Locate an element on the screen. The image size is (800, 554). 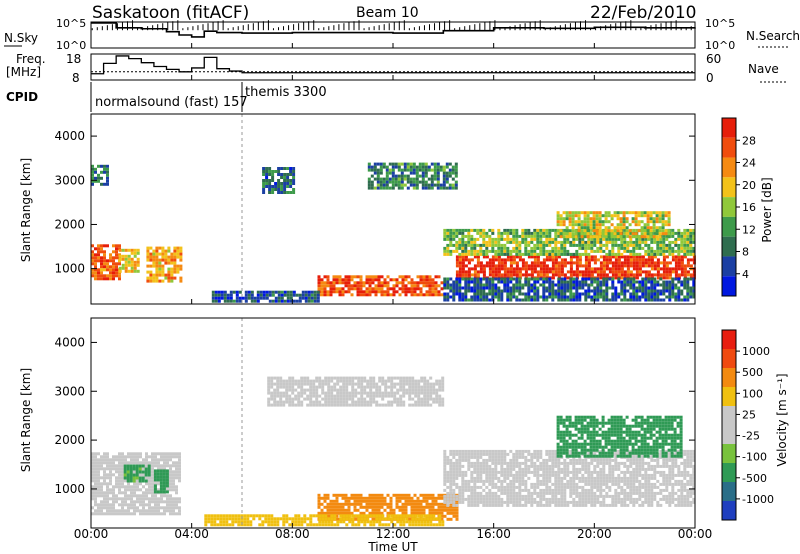
cpid-label: CPID is located at coordinates (22, 97).